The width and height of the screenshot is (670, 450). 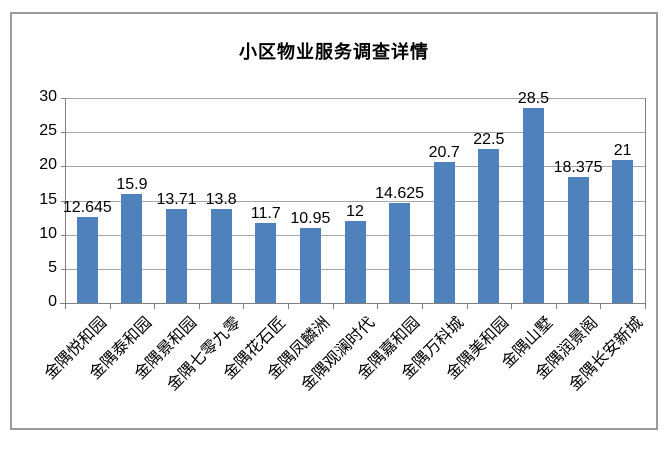 I want to click on bar-value-label: 28.5, so click(x=533, y=99).